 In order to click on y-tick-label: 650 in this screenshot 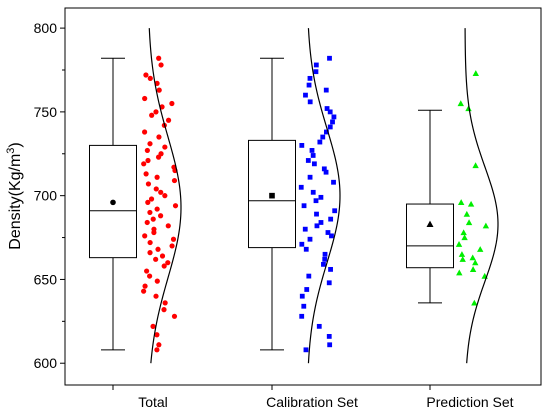, I will do `click(46, 279)`.